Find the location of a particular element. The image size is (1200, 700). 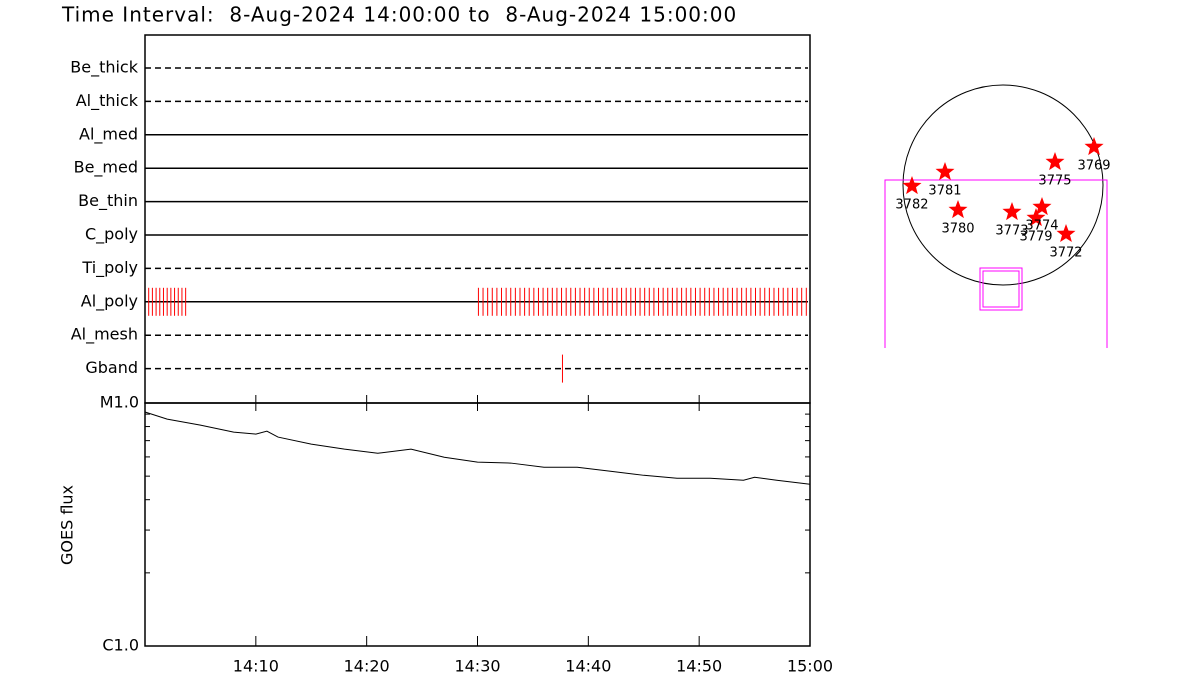

active-region-label: 3780 is located at coordinates (957, 229).